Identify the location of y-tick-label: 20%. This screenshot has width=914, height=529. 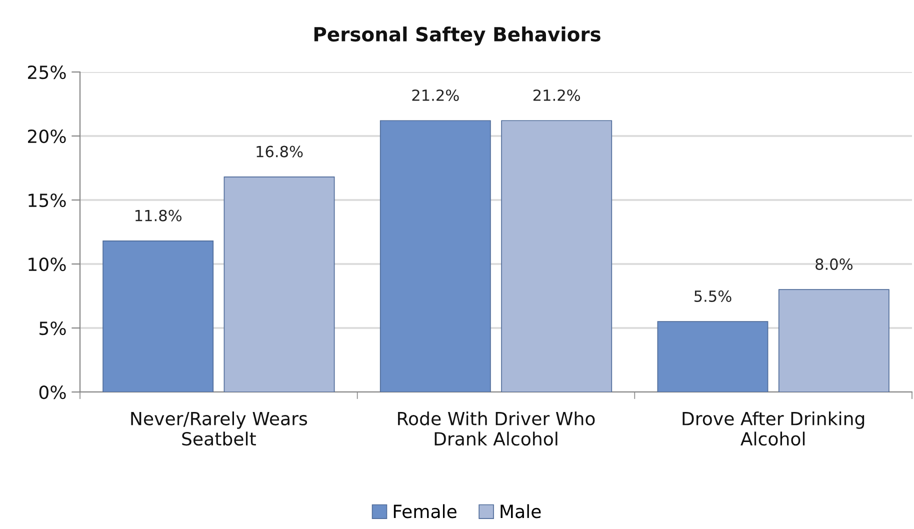
(47, 136).